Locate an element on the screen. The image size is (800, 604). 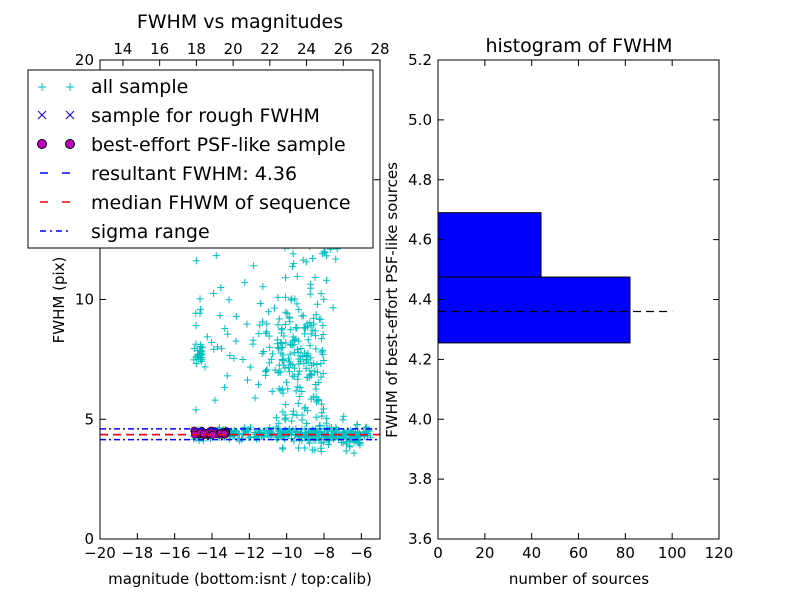
y-tick-label: 4.6 is located at coordinates (420, 240).